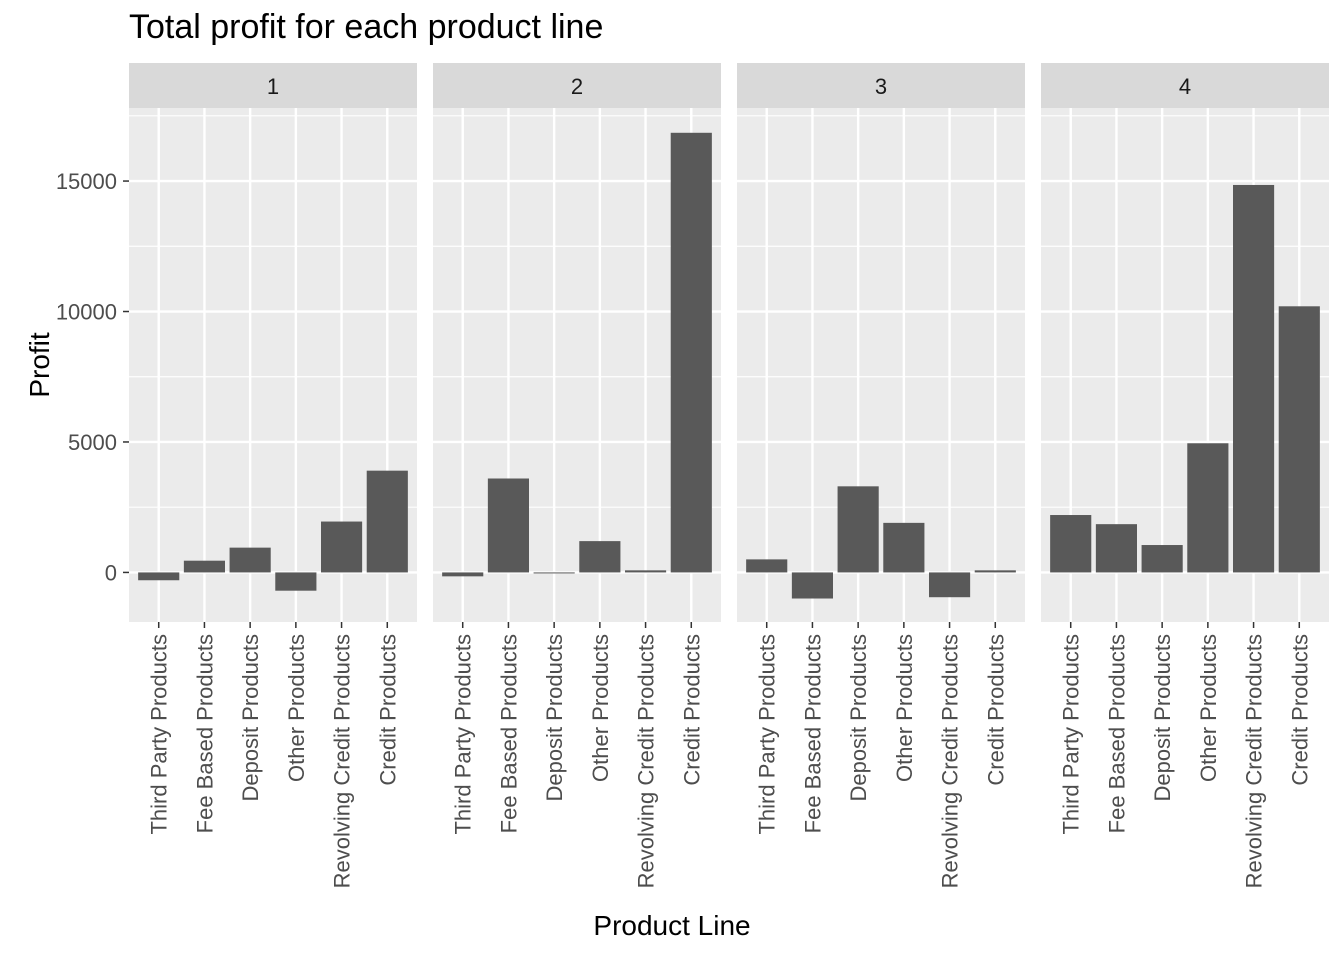 The image size is (1344, 960). I want to click on facet-strip-label: 2, so click(577, 86).